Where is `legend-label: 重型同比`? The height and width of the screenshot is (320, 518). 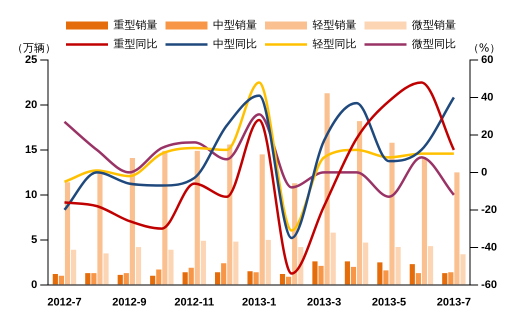 legend-label: 重型同比 is located at coordinates (136, 43).